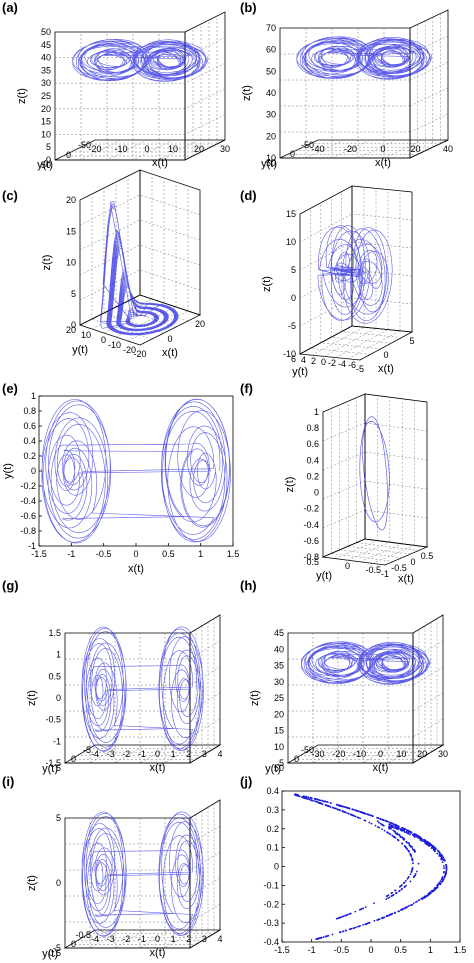  Describe the element at coordinates (160, 163) in the screenshot. I see `x-axis-label: x(t)` at that location.